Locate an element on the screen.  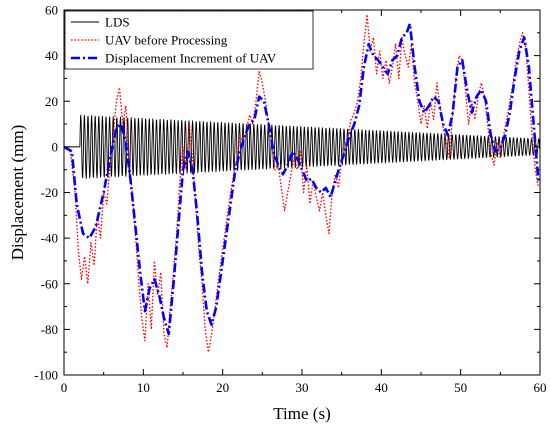
x-tick-label: 0 is located at coordinates (64, 387).